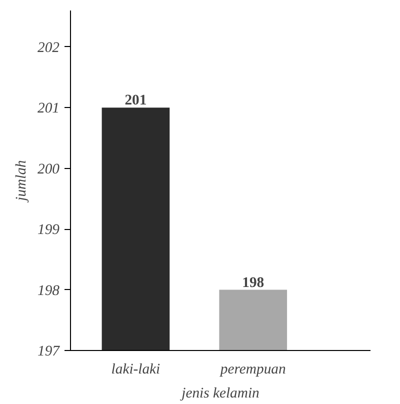 The image size is (400, 404). What do you see at coordinates (253, 282) in the screenshot?
I see `data-label: 198` at bounding box center [253, 282].